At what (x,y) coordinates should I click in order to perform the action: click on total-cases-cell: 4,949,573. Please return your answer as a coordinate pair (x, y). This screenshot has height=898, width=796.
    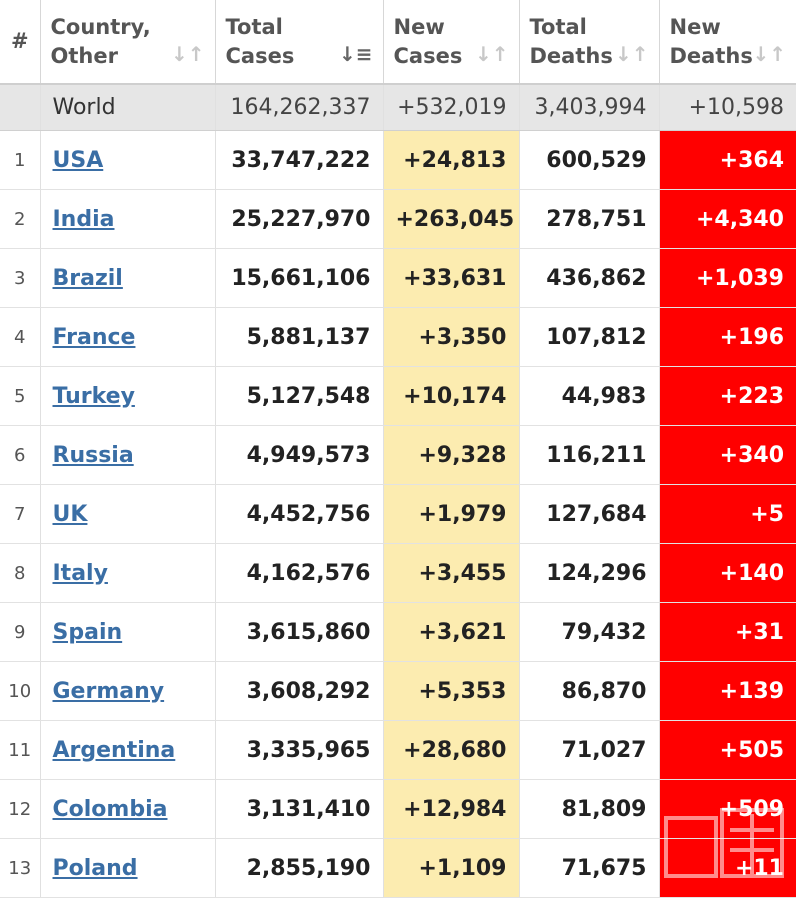
    Looking at the image, I should click on (299, 455).